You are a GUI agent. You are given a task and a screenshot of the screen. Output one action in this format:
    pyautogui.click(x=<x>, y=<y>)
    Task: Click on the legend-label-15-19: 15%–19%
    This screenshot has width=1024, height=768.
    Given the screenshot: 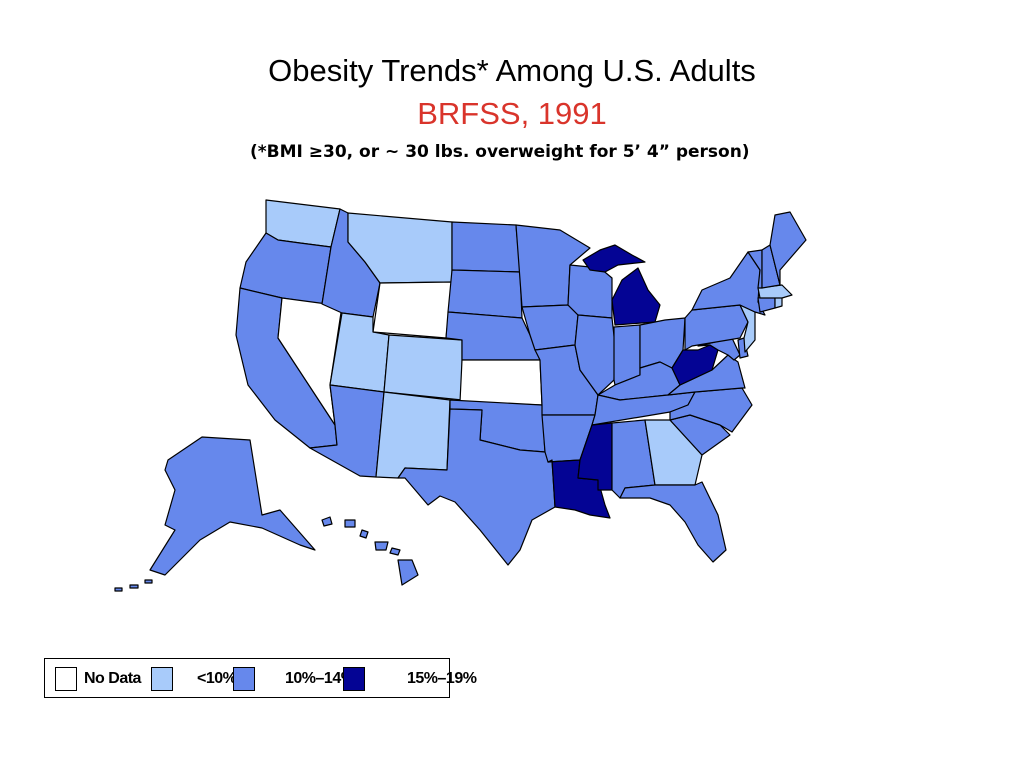 What is the action you would take?
    pyautogui.click(x=442, y=678)
    